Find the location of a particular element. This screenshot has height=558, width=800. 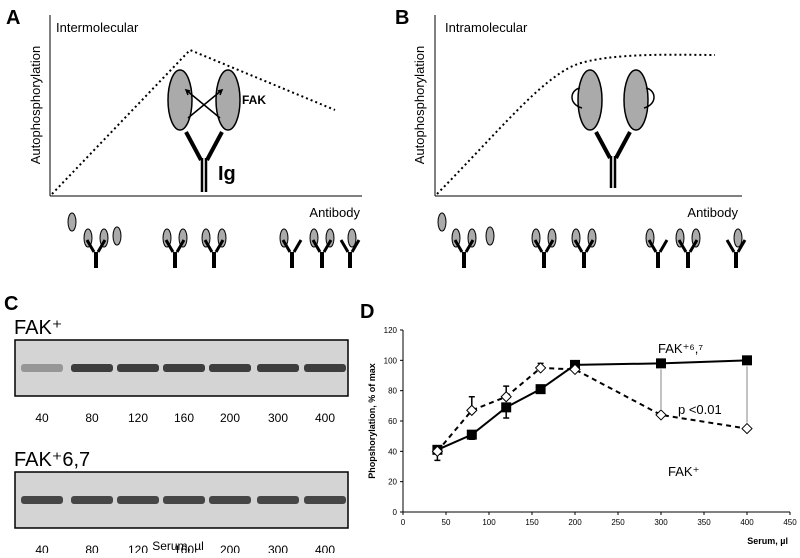

y-tick-label: 100 is located at coordinates (391, 360).